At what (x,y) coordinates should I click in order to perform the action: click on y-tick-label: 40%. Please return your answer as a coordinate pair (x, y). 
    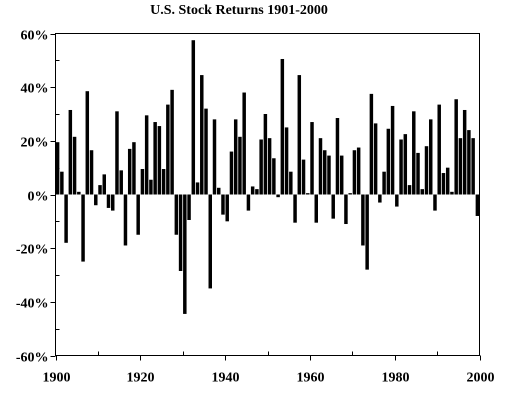
    Looking at the image, I should click on (35, 89).